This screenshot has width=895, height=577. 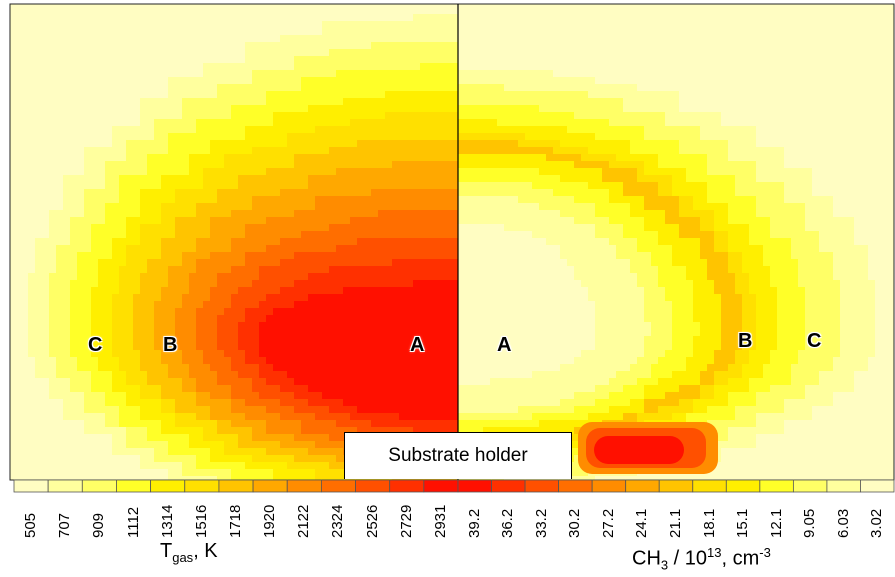 What do you see at coordinates (664, 565) in the screenshot?
I see `ch3-subscript: 3` at bounding box center [664, 565].